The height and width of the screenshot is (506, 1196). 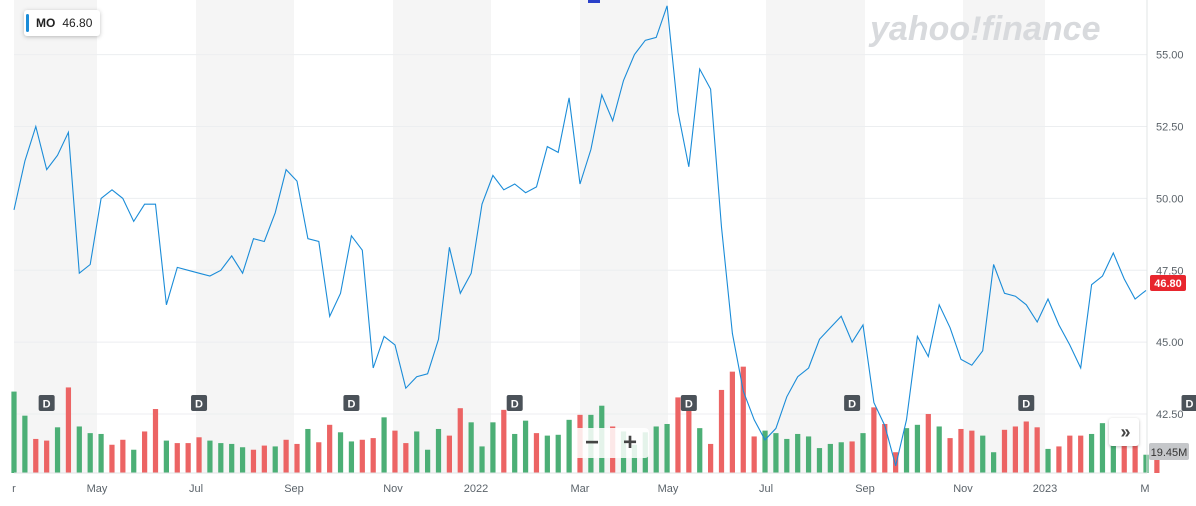 What do you see at coordinates (591, 442) in the screenshot?
I see `zoom-out-button: −` at bounding box center [591, 442].